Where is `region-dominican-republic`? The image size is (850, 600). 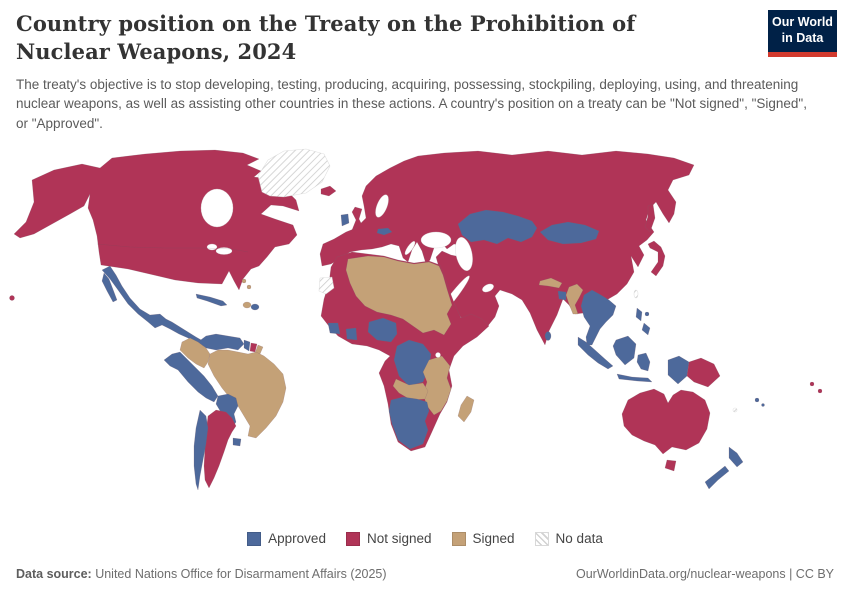 region-dominican-republic is located at coordinates (255, 307).